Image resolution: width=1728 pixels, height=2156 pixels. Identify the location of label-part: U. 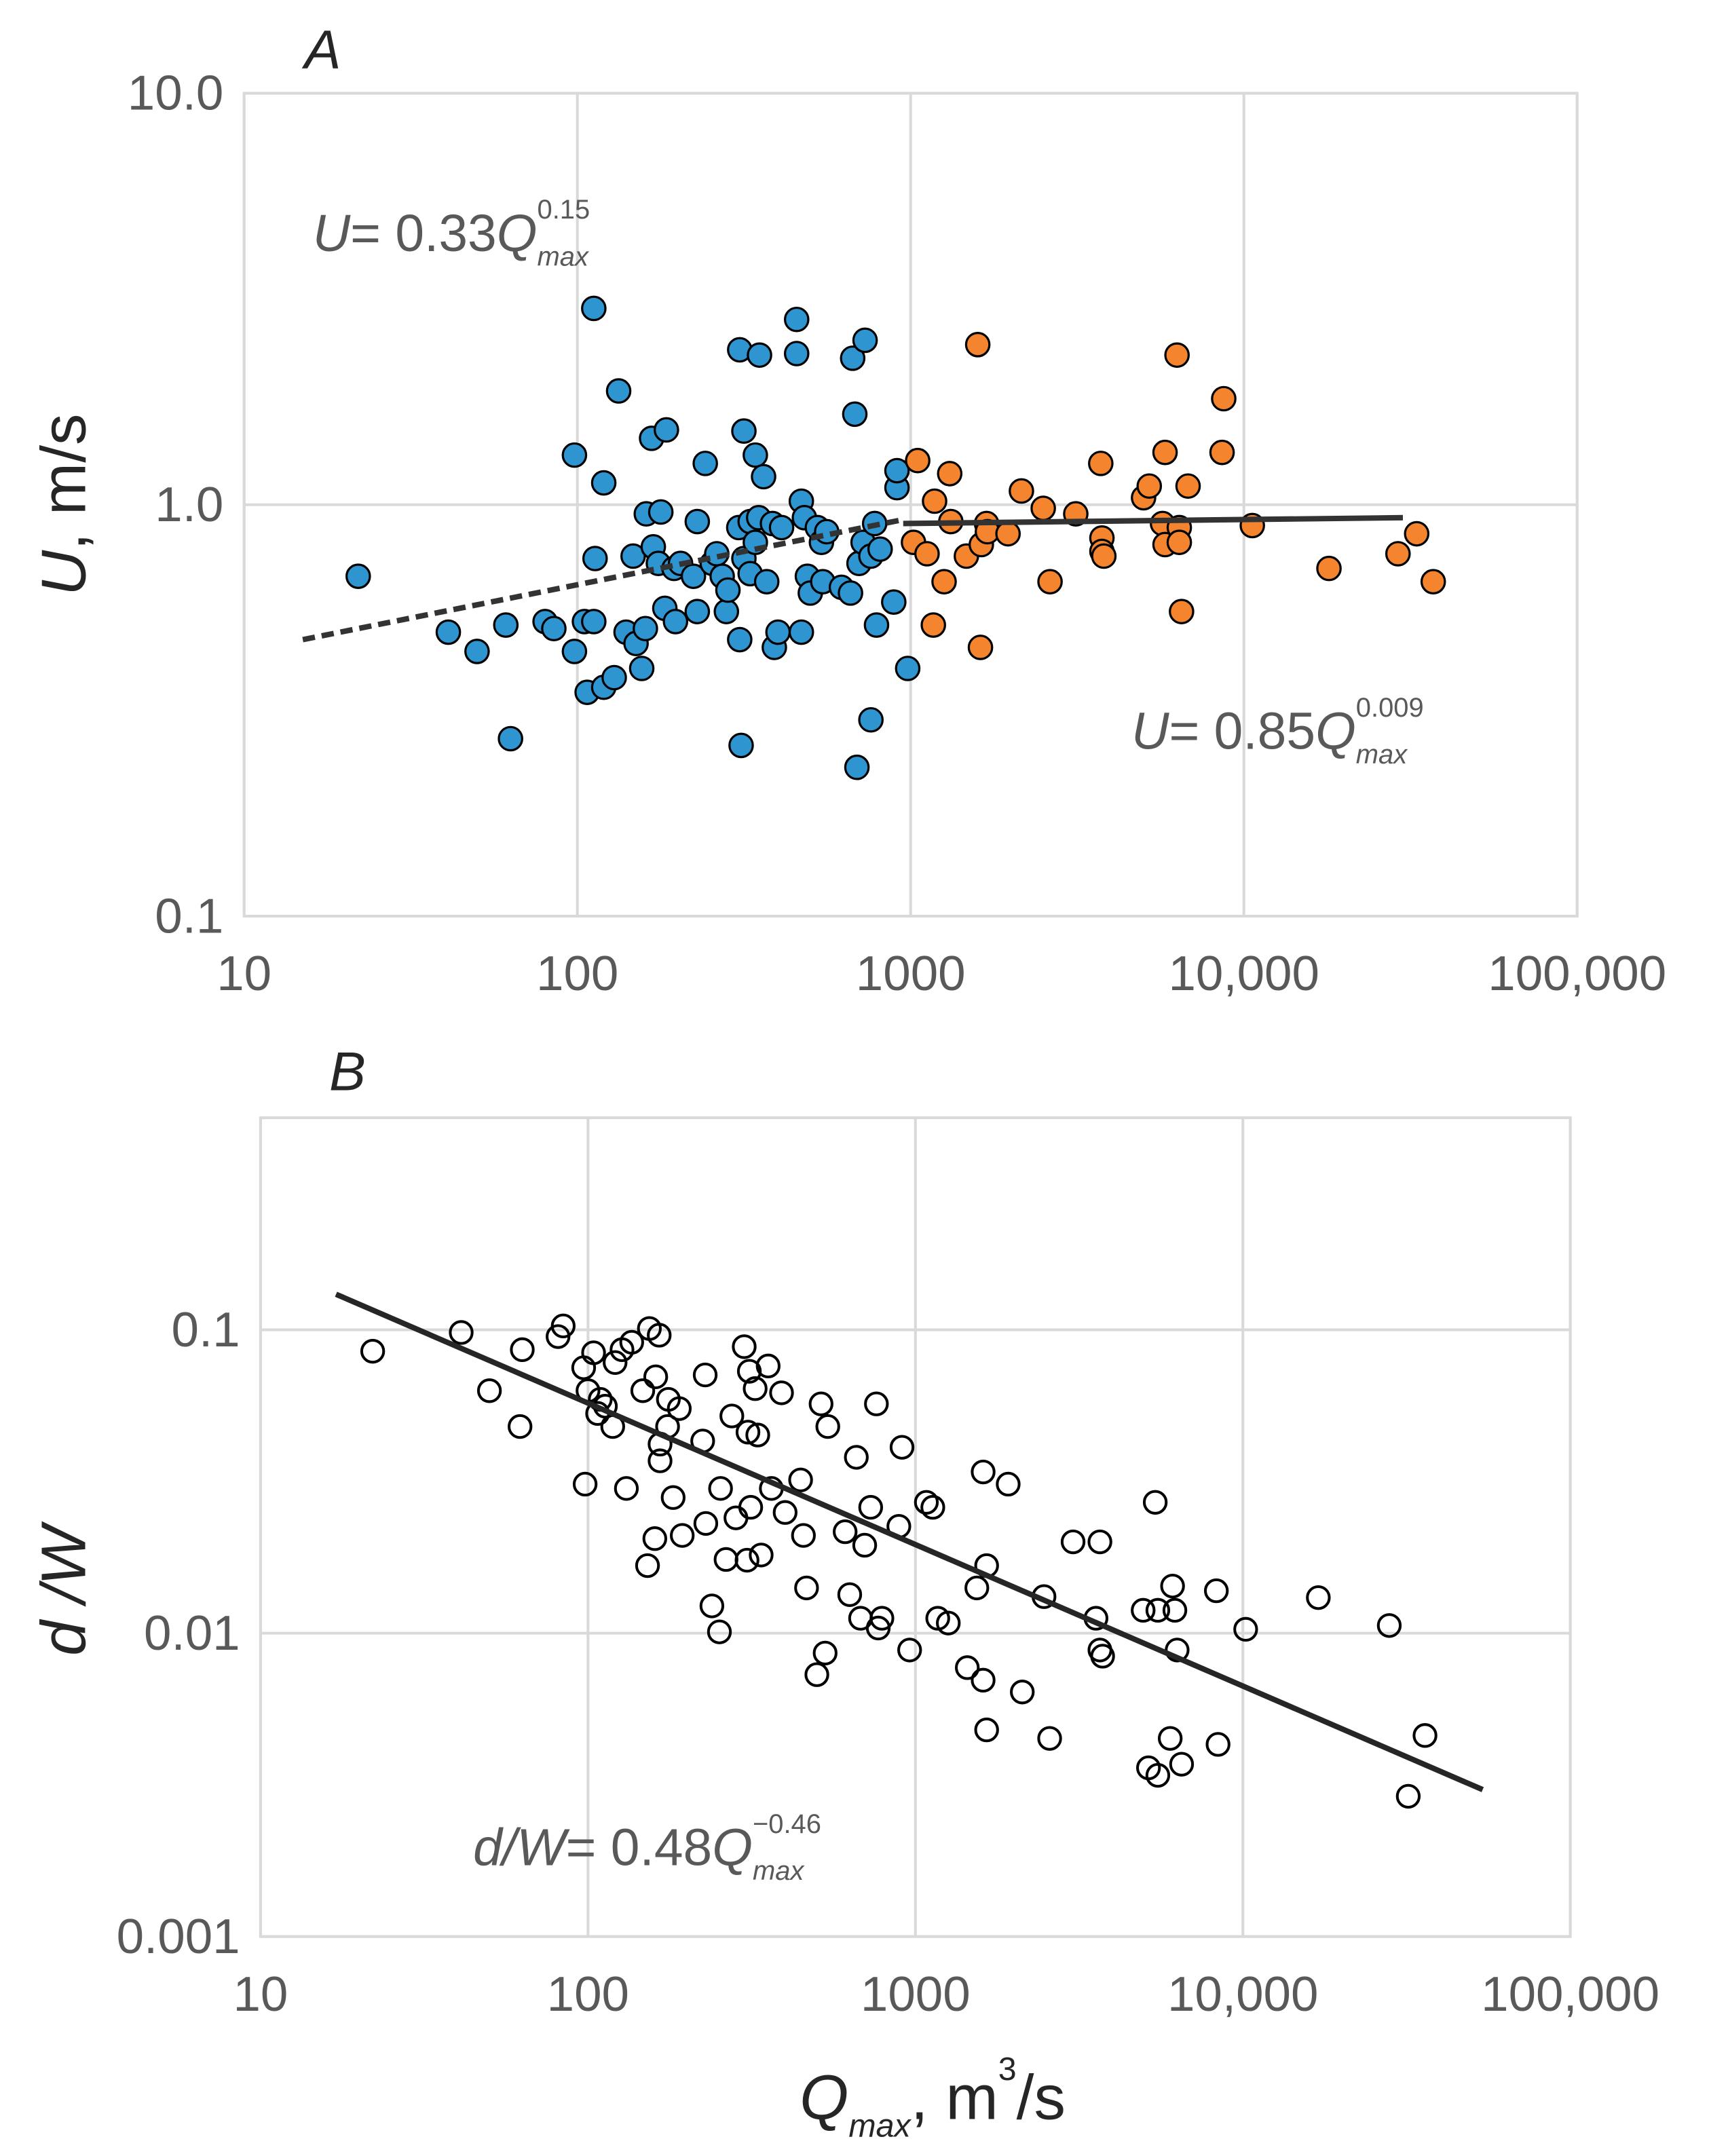
(1150, 731).